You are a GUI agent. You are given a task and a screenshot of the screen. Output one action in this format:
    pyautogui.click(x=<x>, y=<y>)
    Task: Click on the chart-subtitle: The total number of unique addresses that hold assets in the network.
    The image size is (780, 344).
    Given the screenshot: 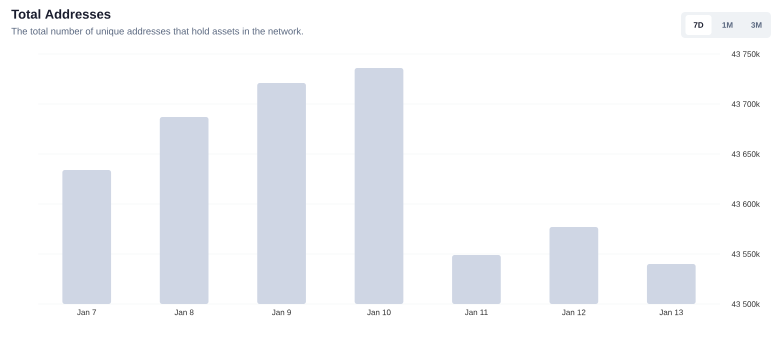 What is the action you would take?
    pyautogui.click(x=157, y=32)
    